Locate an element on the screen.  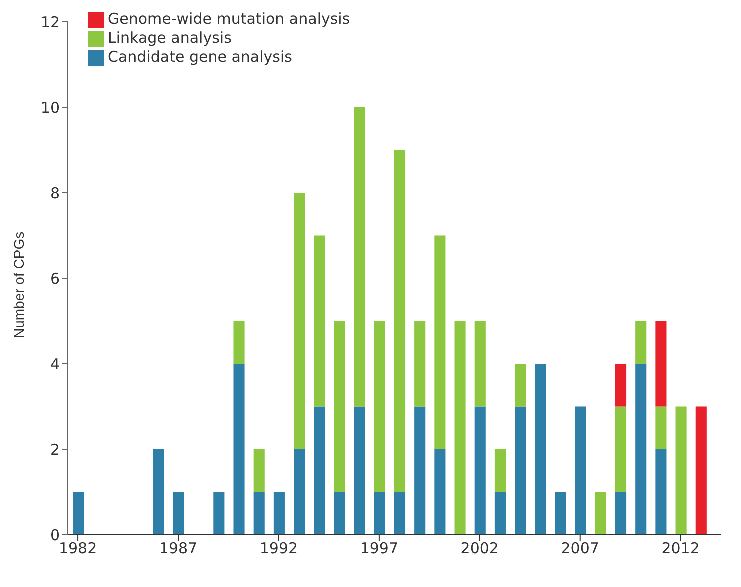
y-tick-label: 8 is located at coordinates (55, 193).